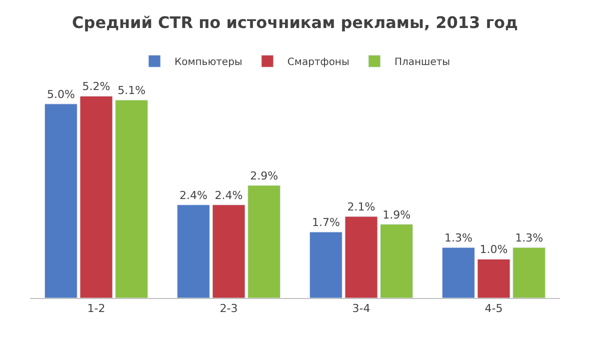 The image size is (590, 338). What do you see at coordinates (361, 309) in the screenshot?
I see `x-tick-label: 3-4` at bounding box center [361, 309].